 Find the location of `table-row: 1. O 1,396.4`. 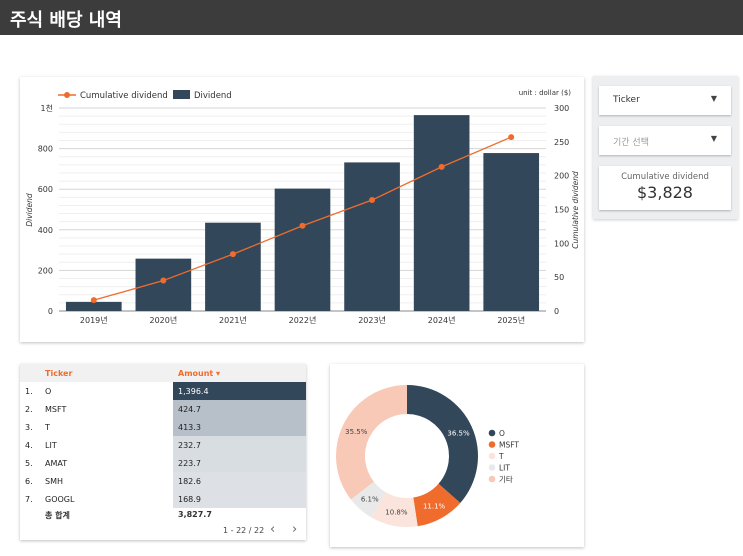

table-row: 1. O 1,396.4 is located at coordinates (163, 391).